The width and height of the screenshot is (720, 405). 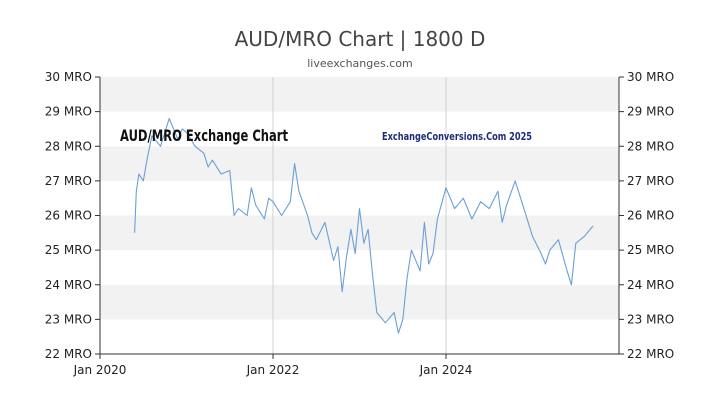 I want to click on x-tick-label: Jan 2024, so click(x=446, y=370).